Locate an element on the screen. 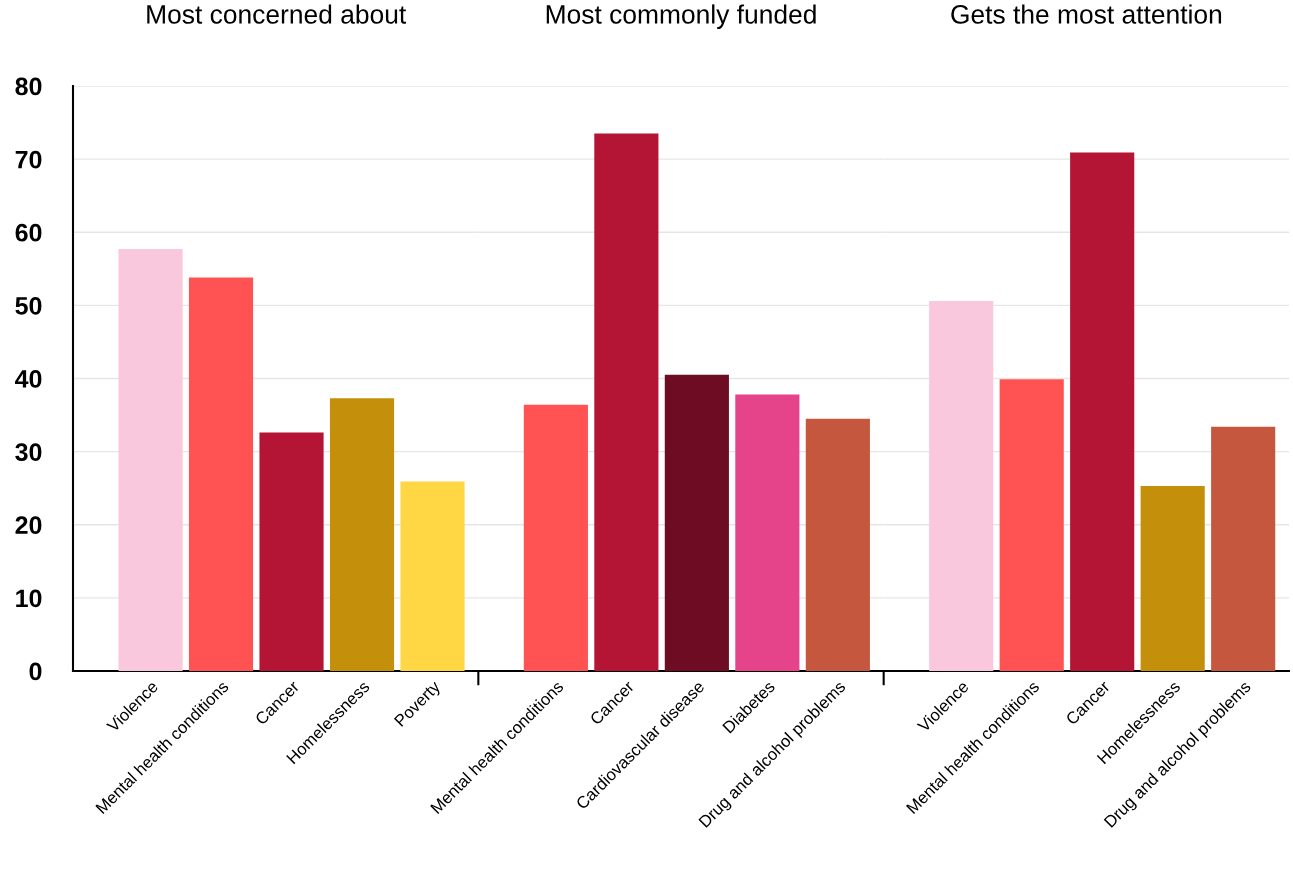 This screenshot has width=1293, height=882. y-tick-label: 0 is located at coordinates (35, 671).